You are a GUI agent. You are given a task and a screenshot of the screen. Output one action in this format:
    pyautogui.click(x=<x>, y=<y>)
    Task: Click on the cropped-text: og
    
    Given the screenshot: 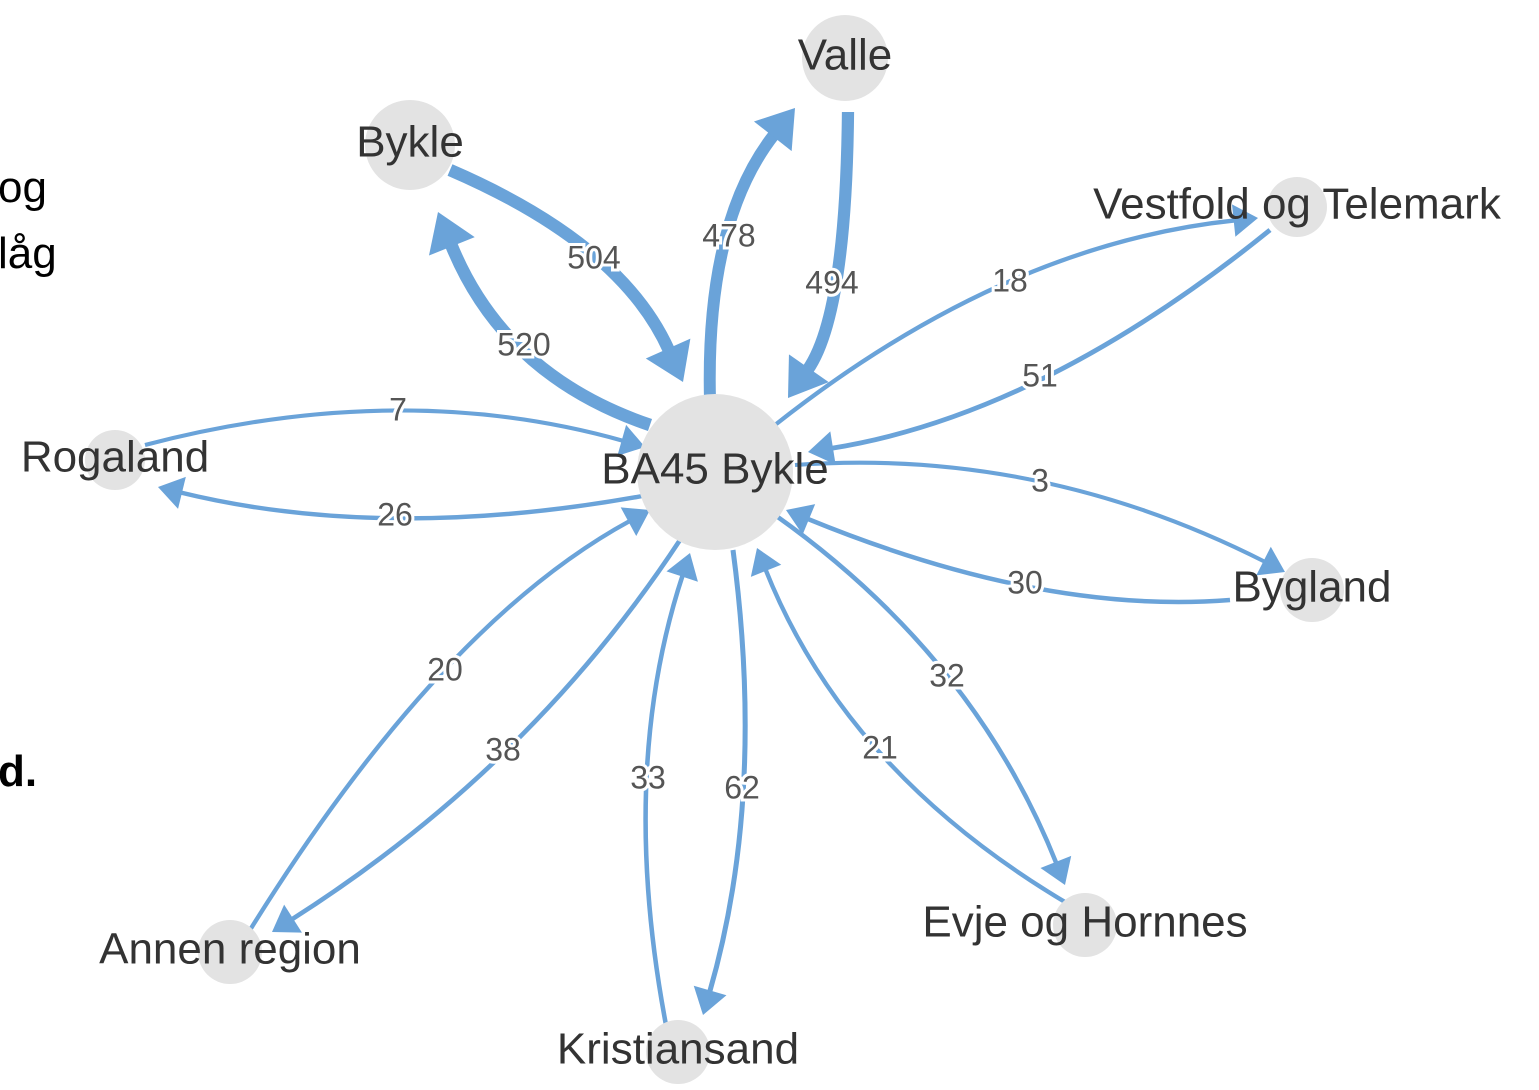 What is the action you would take?
    pyautogui.click(x=23, y=187)
    